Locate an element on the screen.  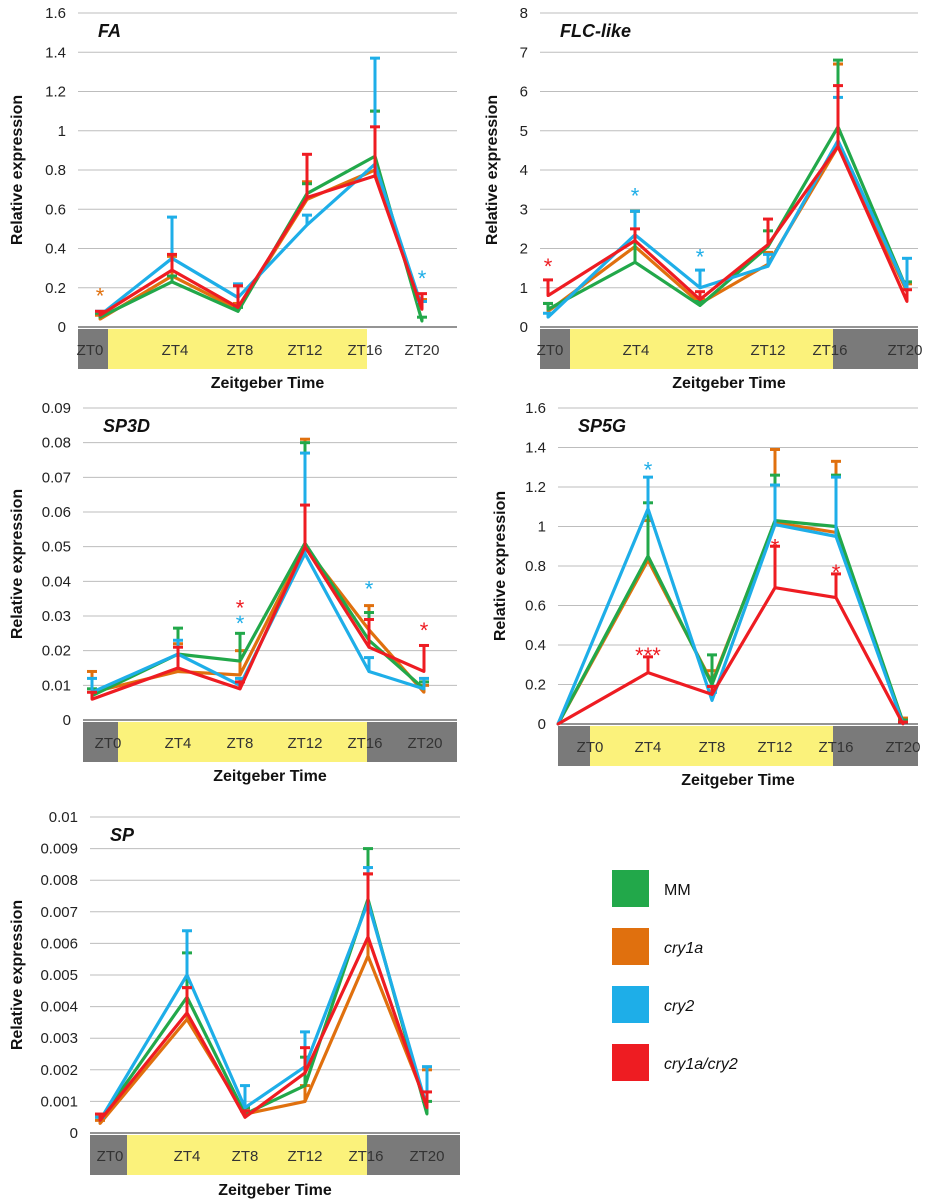
y-tick-label: 4 is located at coordinates (524, 170).